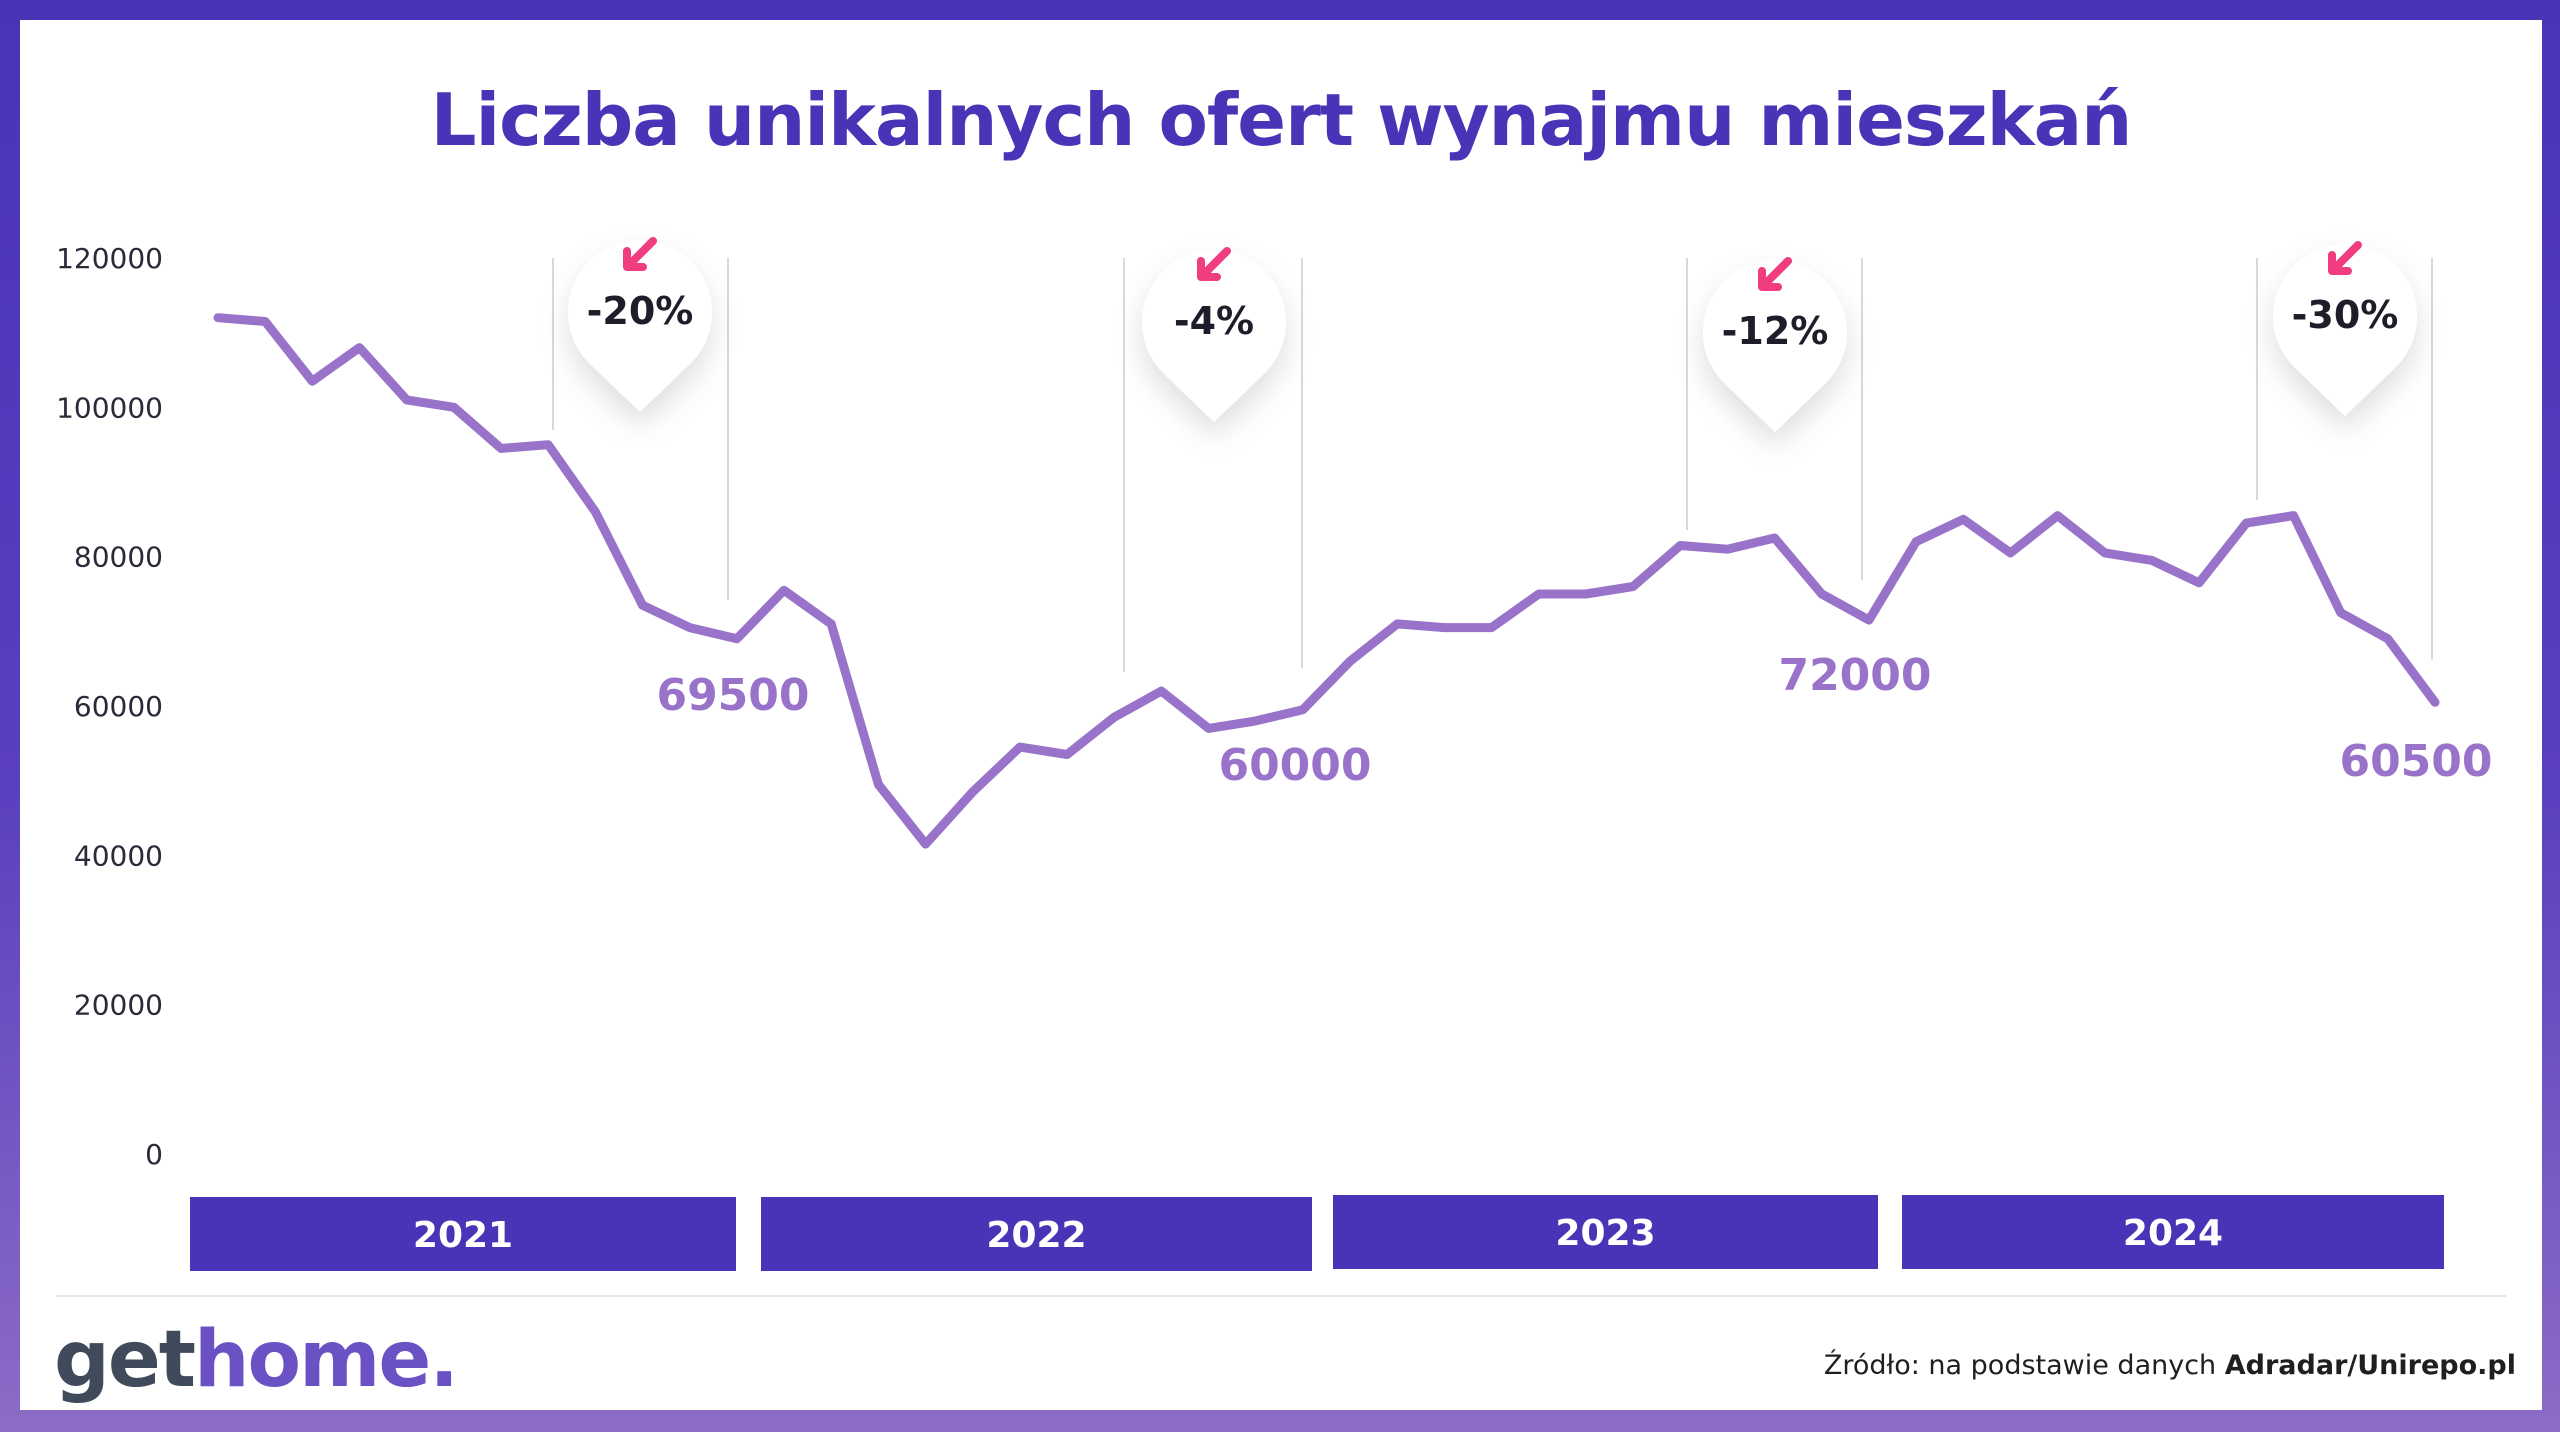 Image resolution: width=2560 pixels, height=1432 pixels. I want to click on year-bar-2022, so click(1036, 1234).